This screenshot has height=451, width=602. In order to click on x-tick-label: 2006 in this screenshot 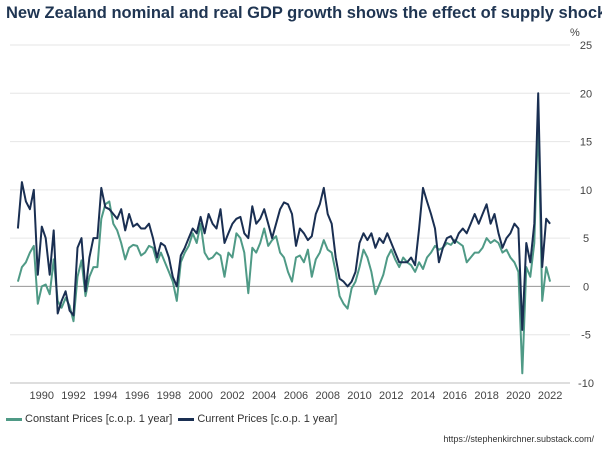, I will do `click(296, 396)`.